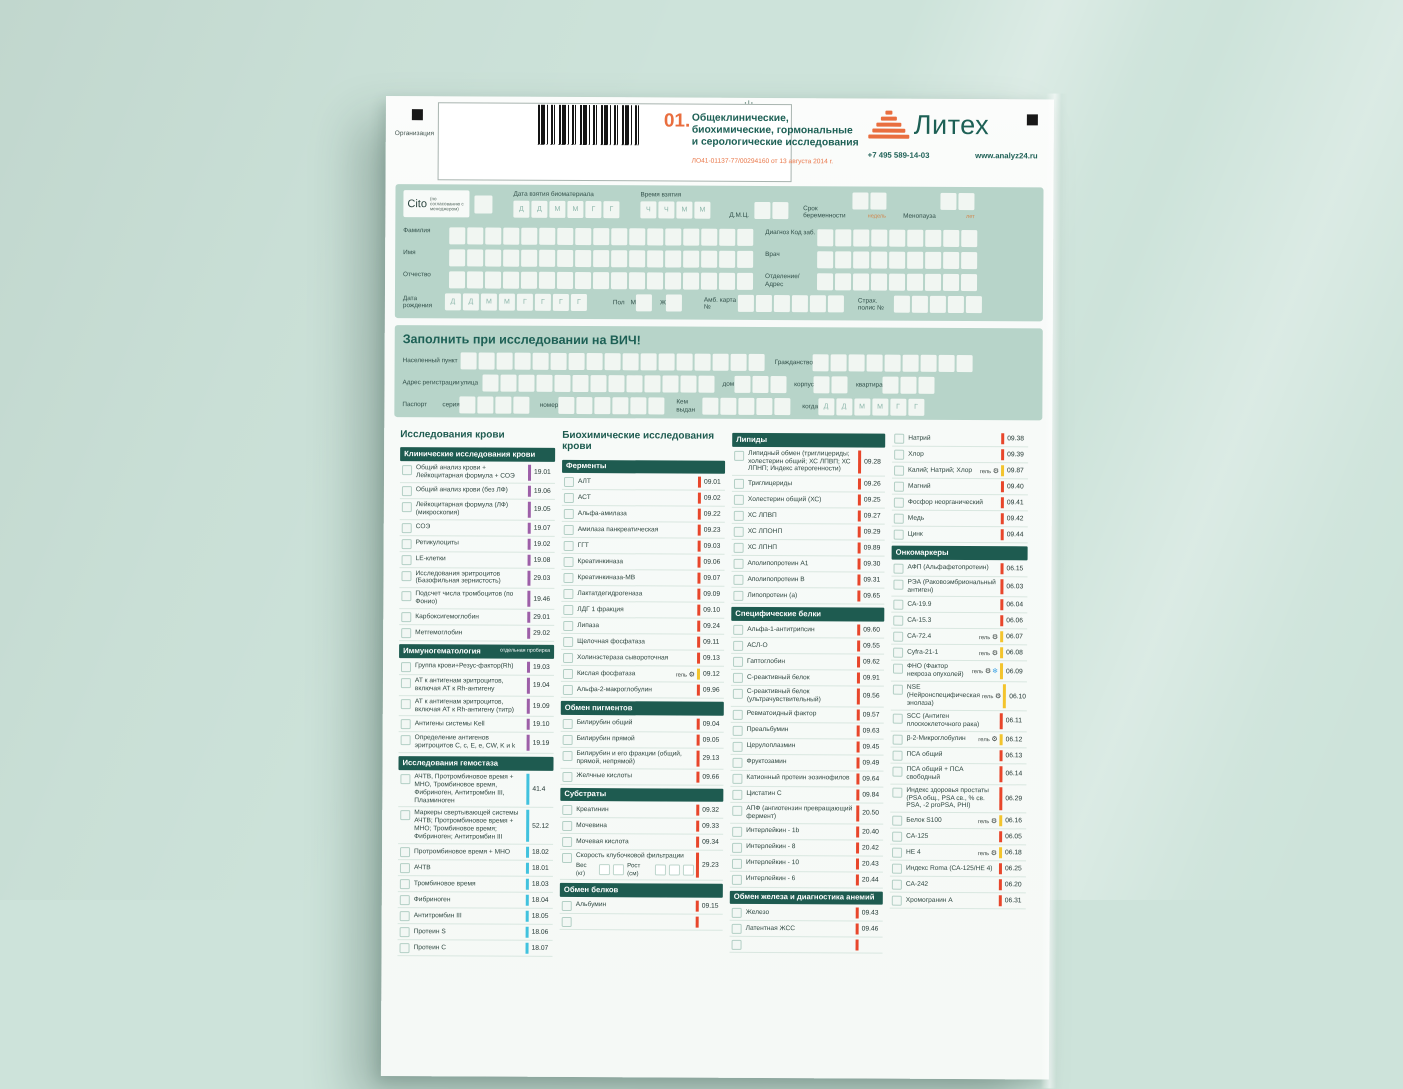 The width and height of the screenshot is (1403, 1089). I want to click on char-cell: Ч, so click(648, 210).